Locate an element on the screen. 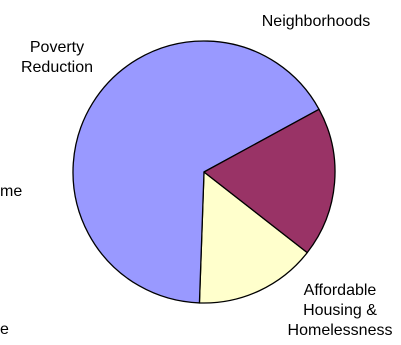 The height and width of the screenshot is (345, 401). pie-slice-neighborhoods is located at coordinates (253, 237).